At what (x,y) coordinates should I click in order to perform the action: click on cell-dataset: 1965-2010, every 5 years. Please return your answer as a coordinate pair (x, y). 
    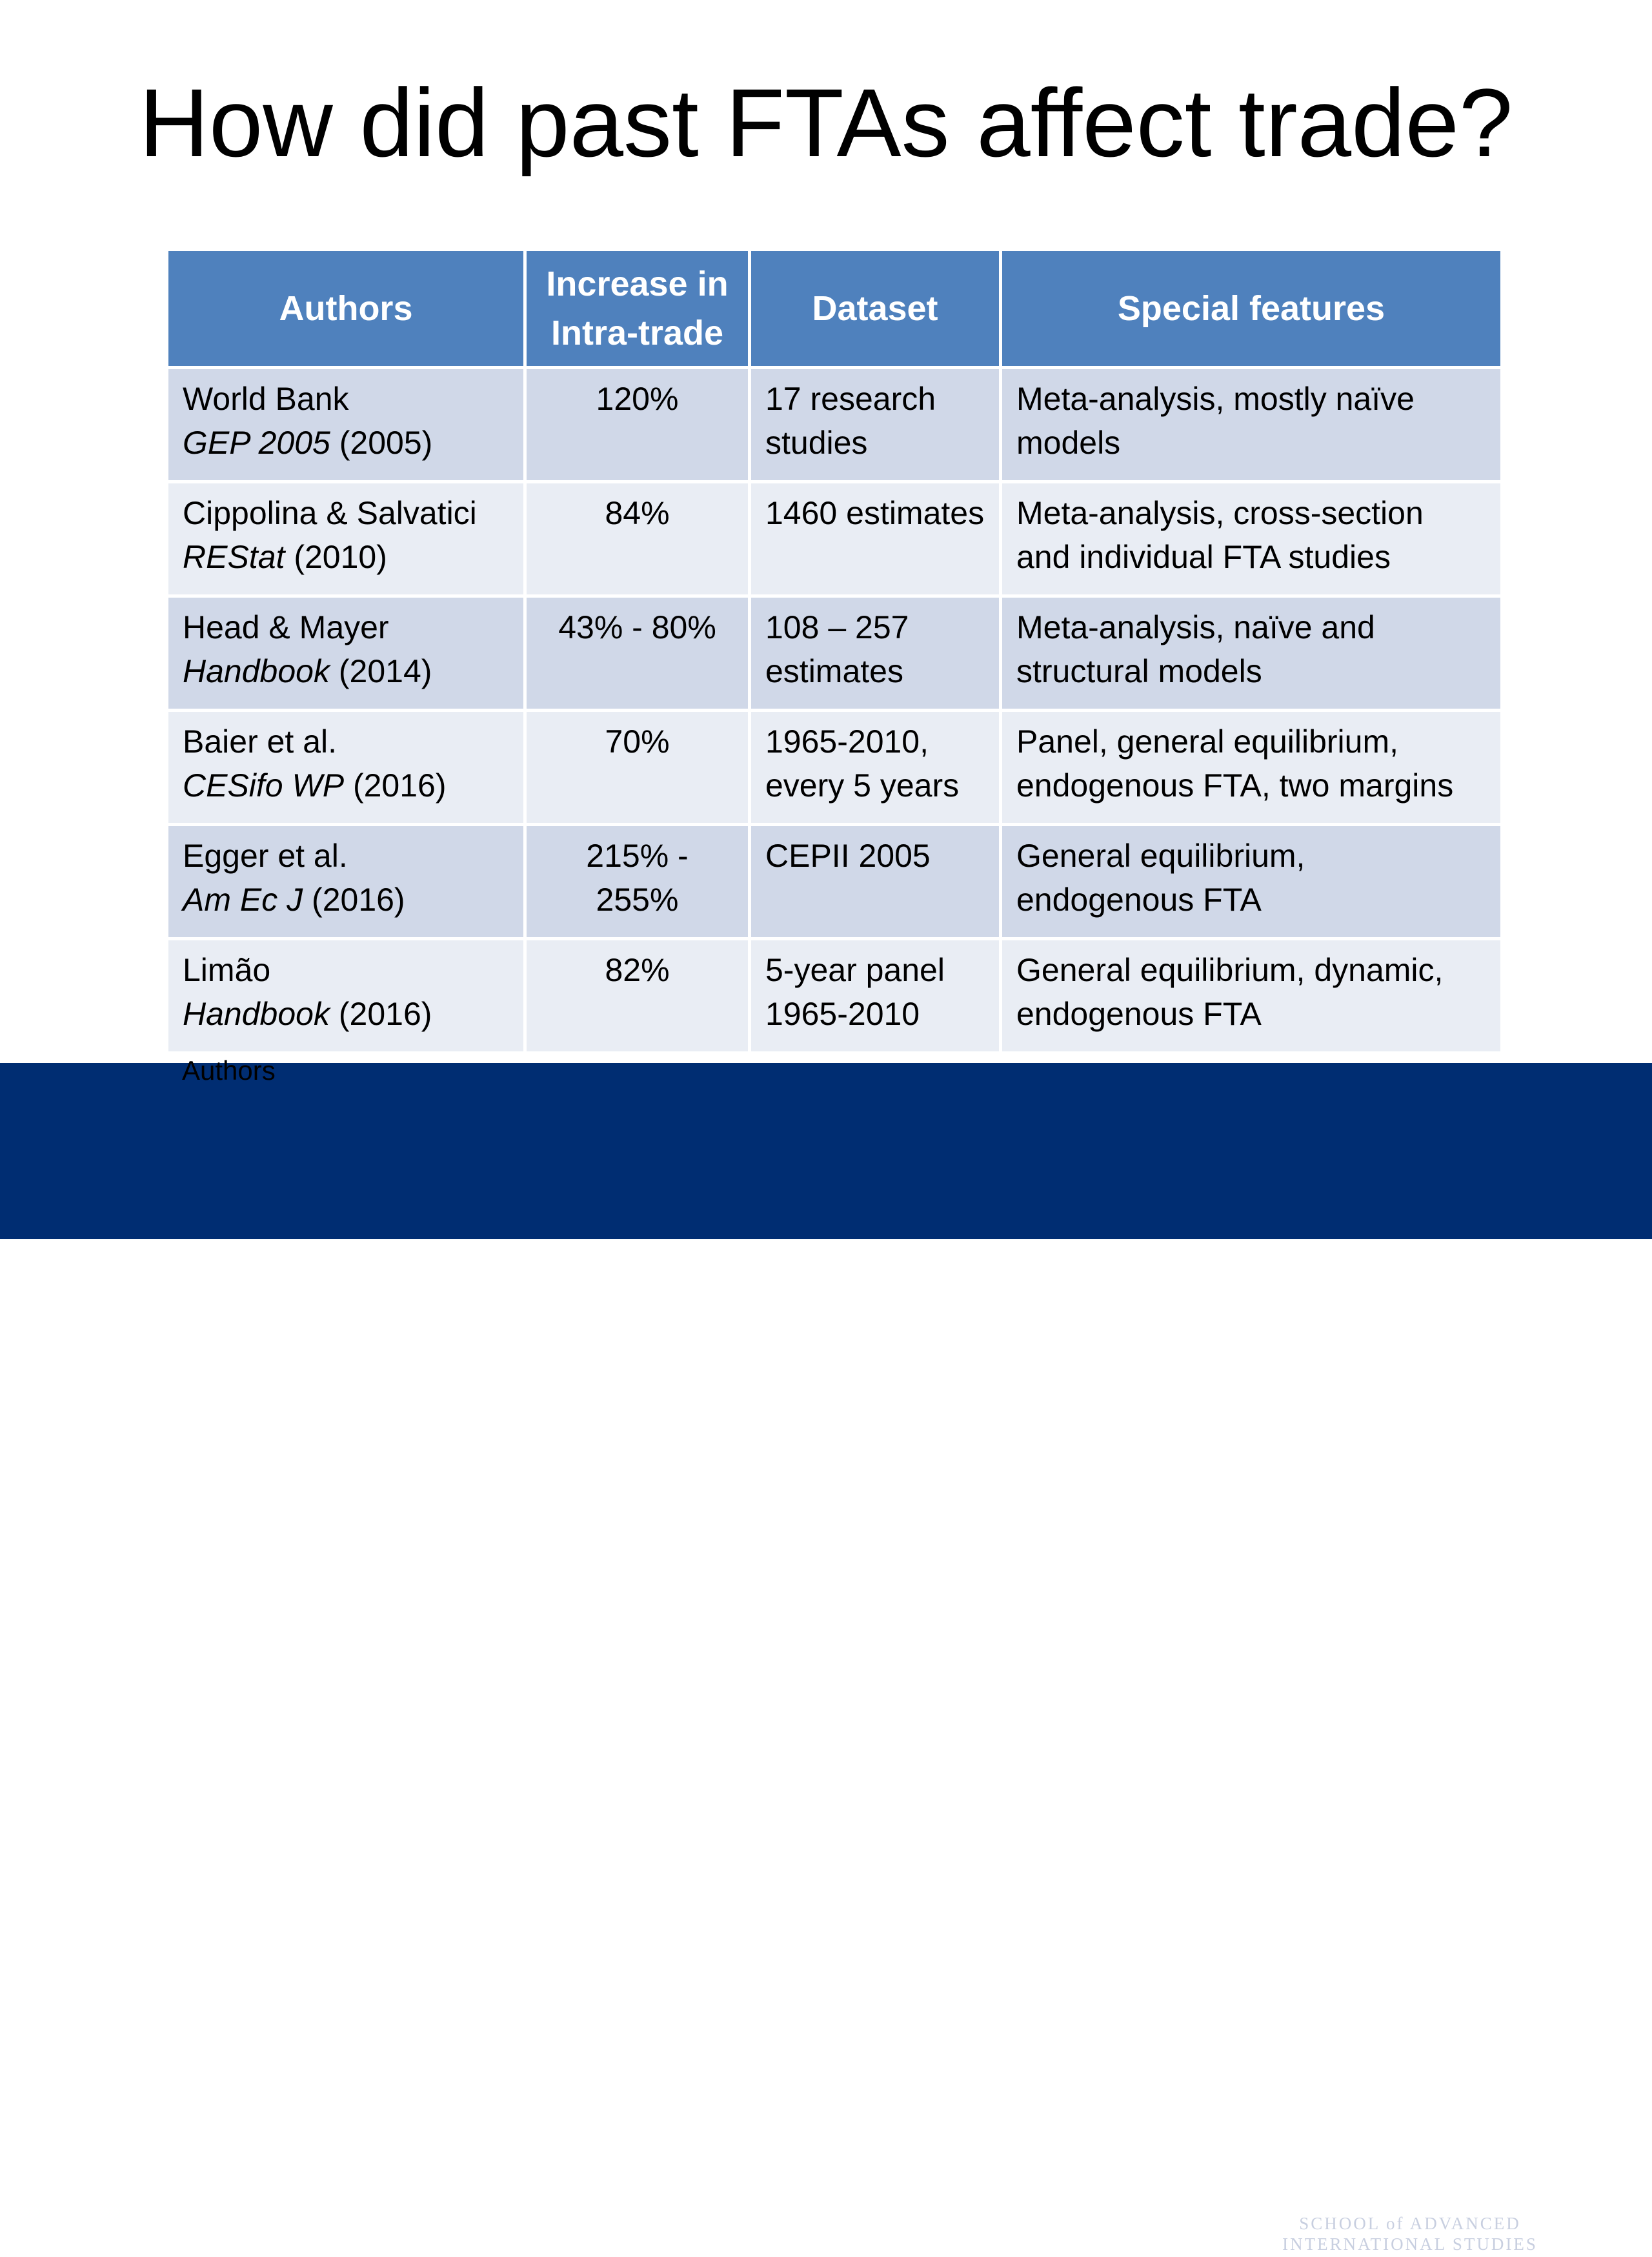
    Looking at the image, I should click on (875, 767).